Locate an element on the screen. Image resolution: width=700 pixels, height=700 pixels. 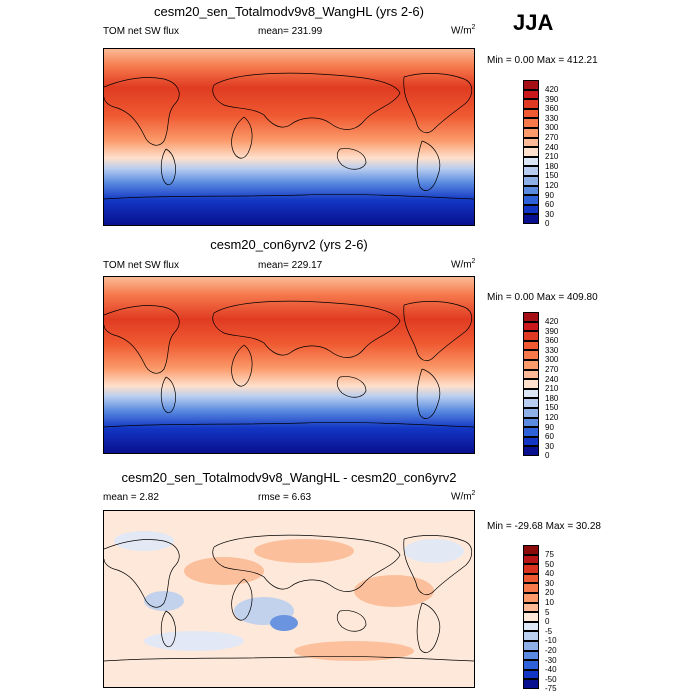
panel3-colorbar is located at coordinates (531, 617).